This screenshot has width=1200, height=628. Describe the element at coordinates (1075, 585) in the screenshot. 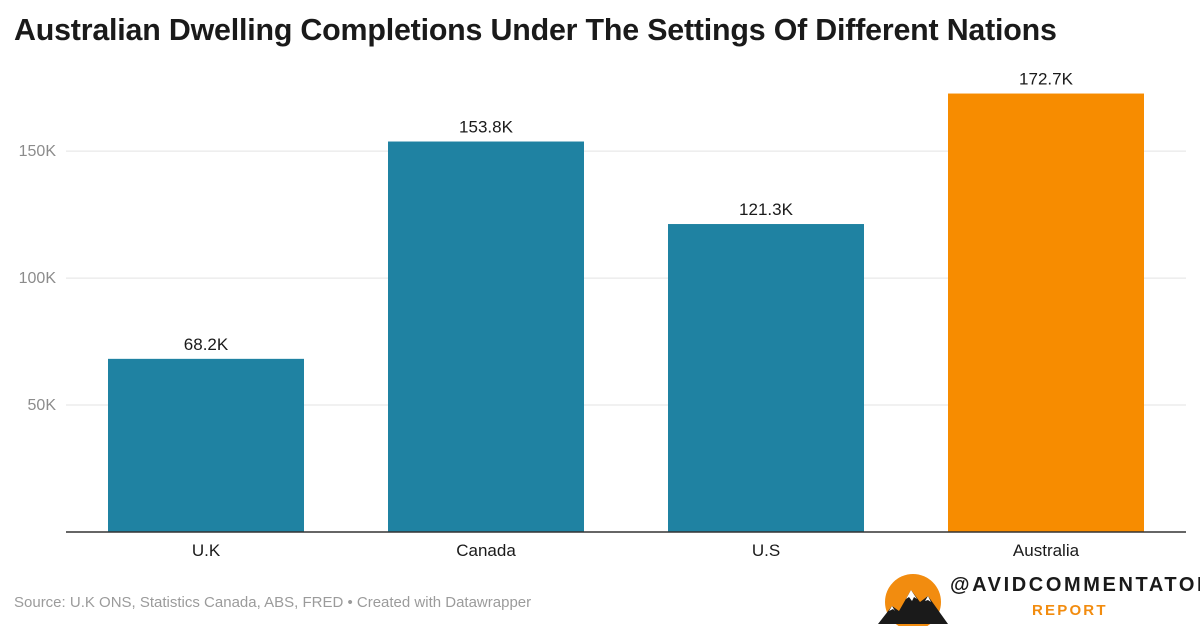

I see `brand-handle: @AVIDCOMMENTATOR` at that location.